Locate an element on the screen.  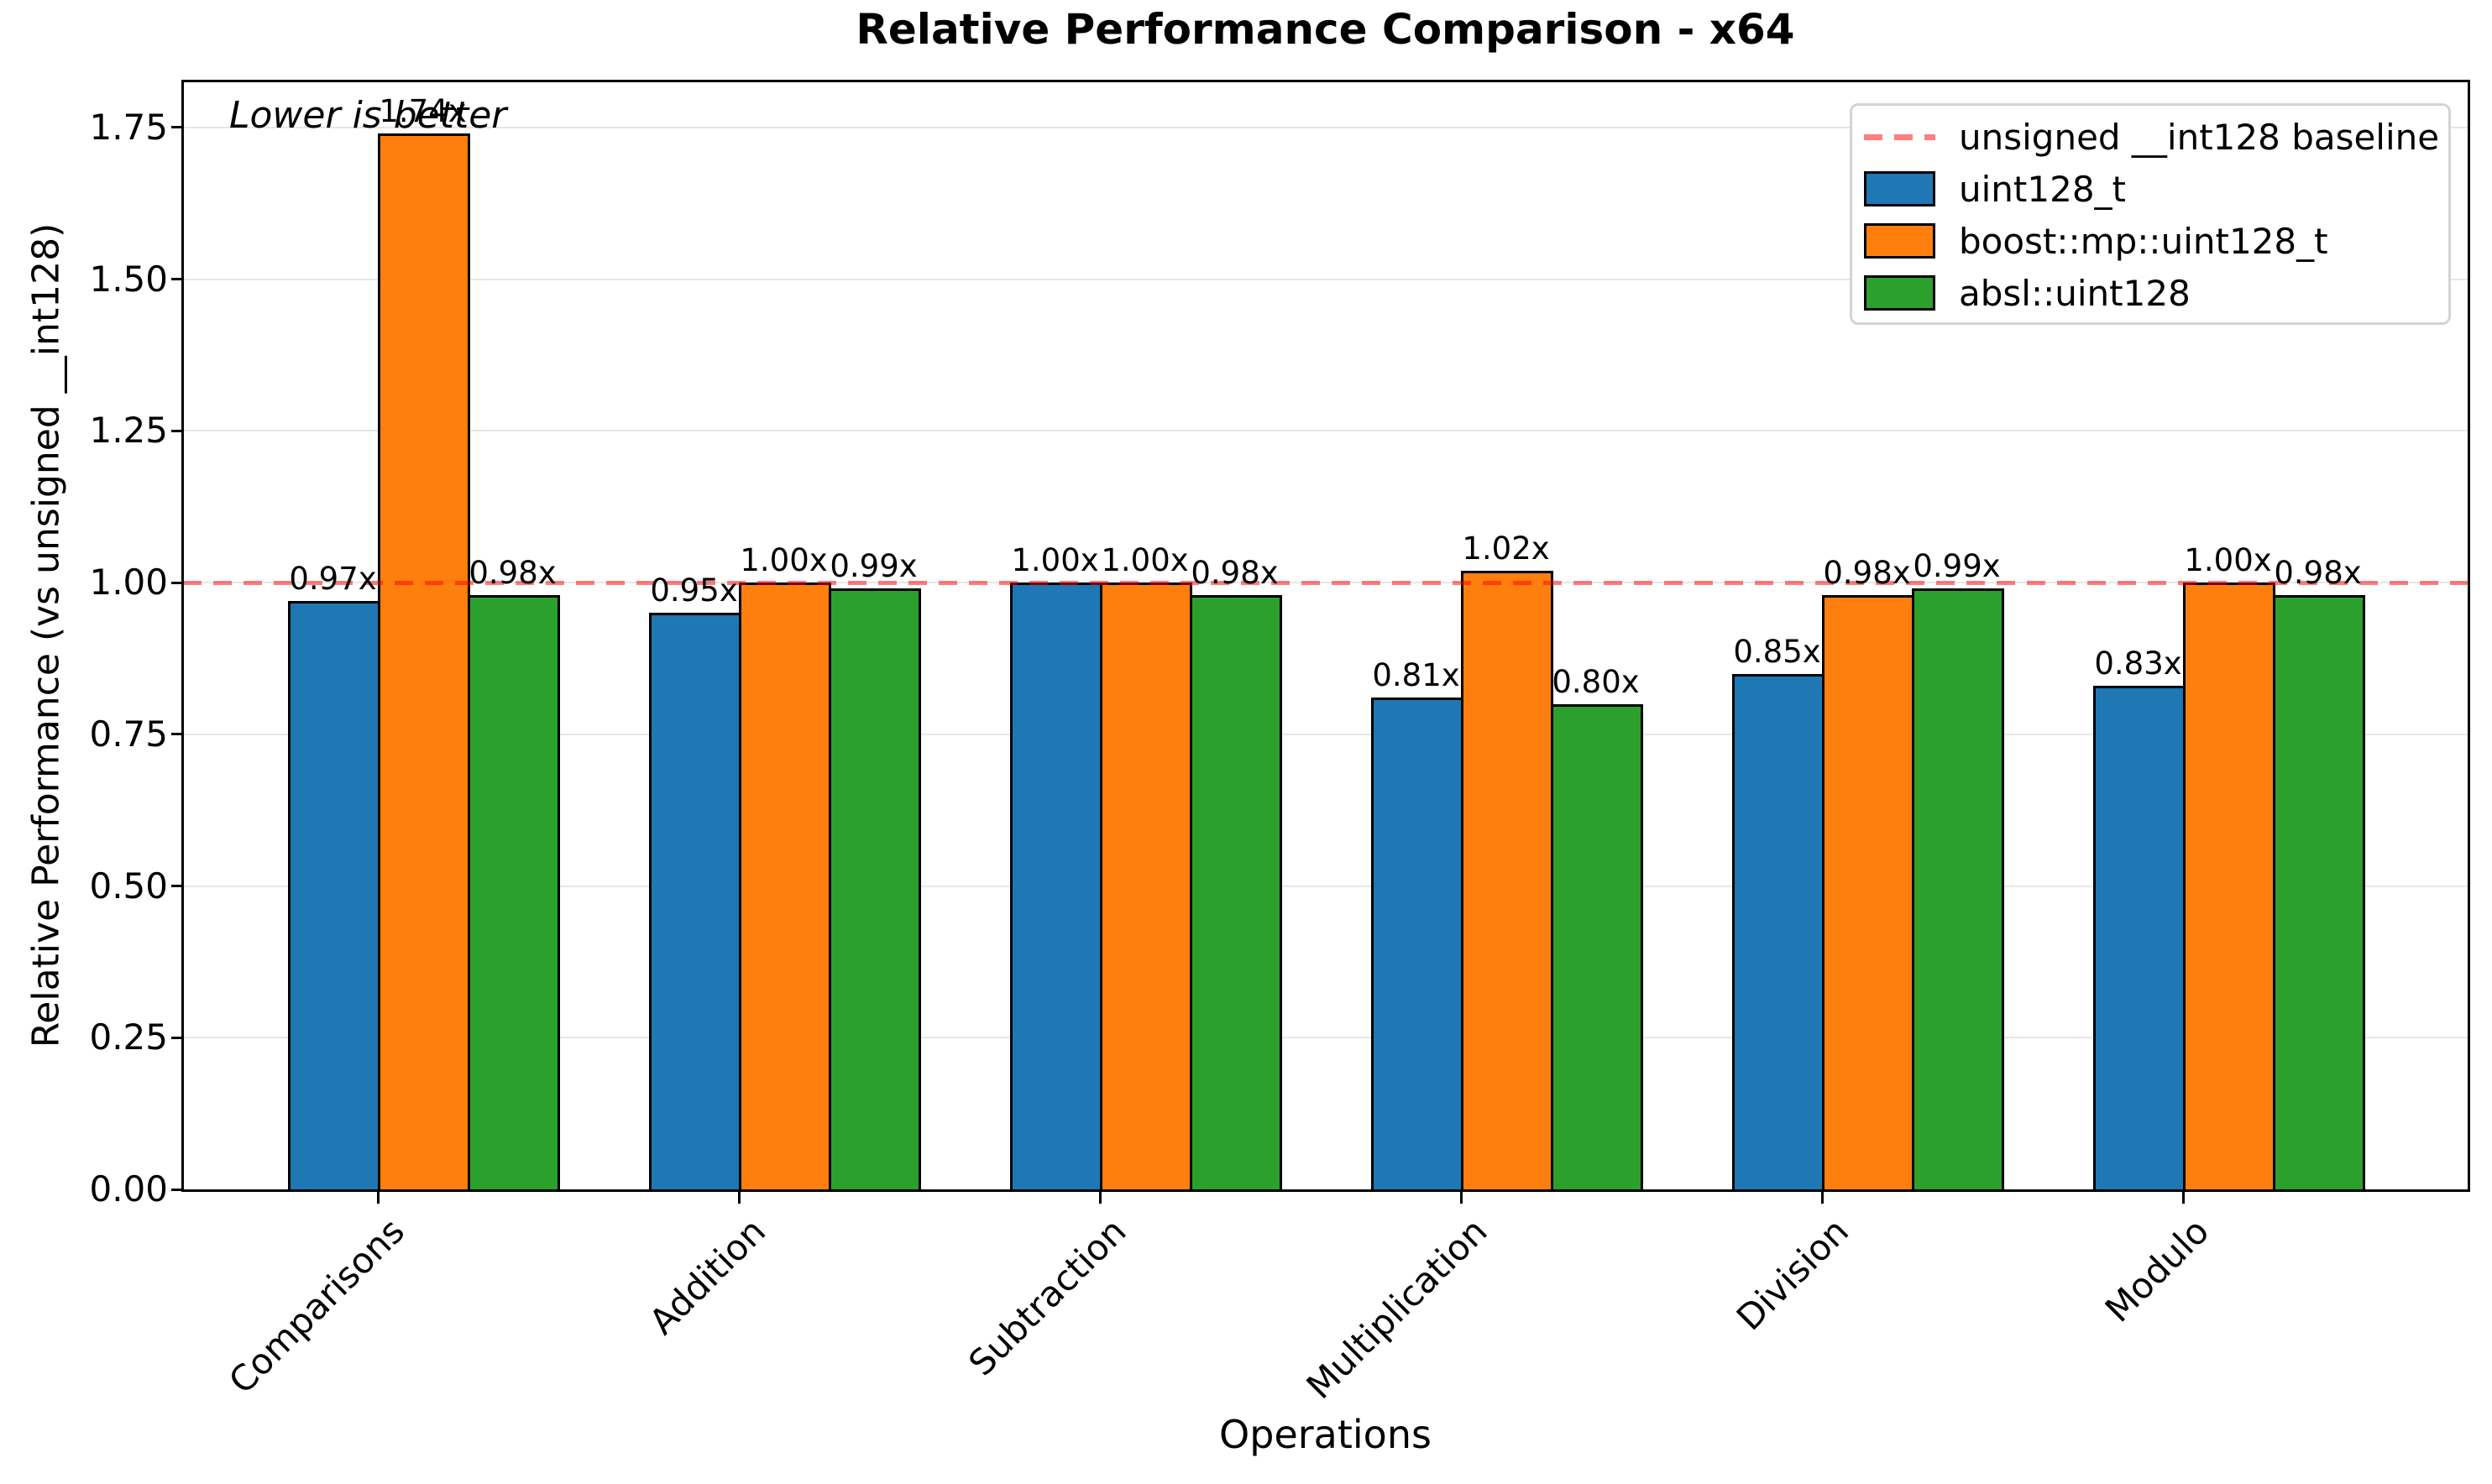
baseline-dashed-line is located at coordinates (1325, 582).